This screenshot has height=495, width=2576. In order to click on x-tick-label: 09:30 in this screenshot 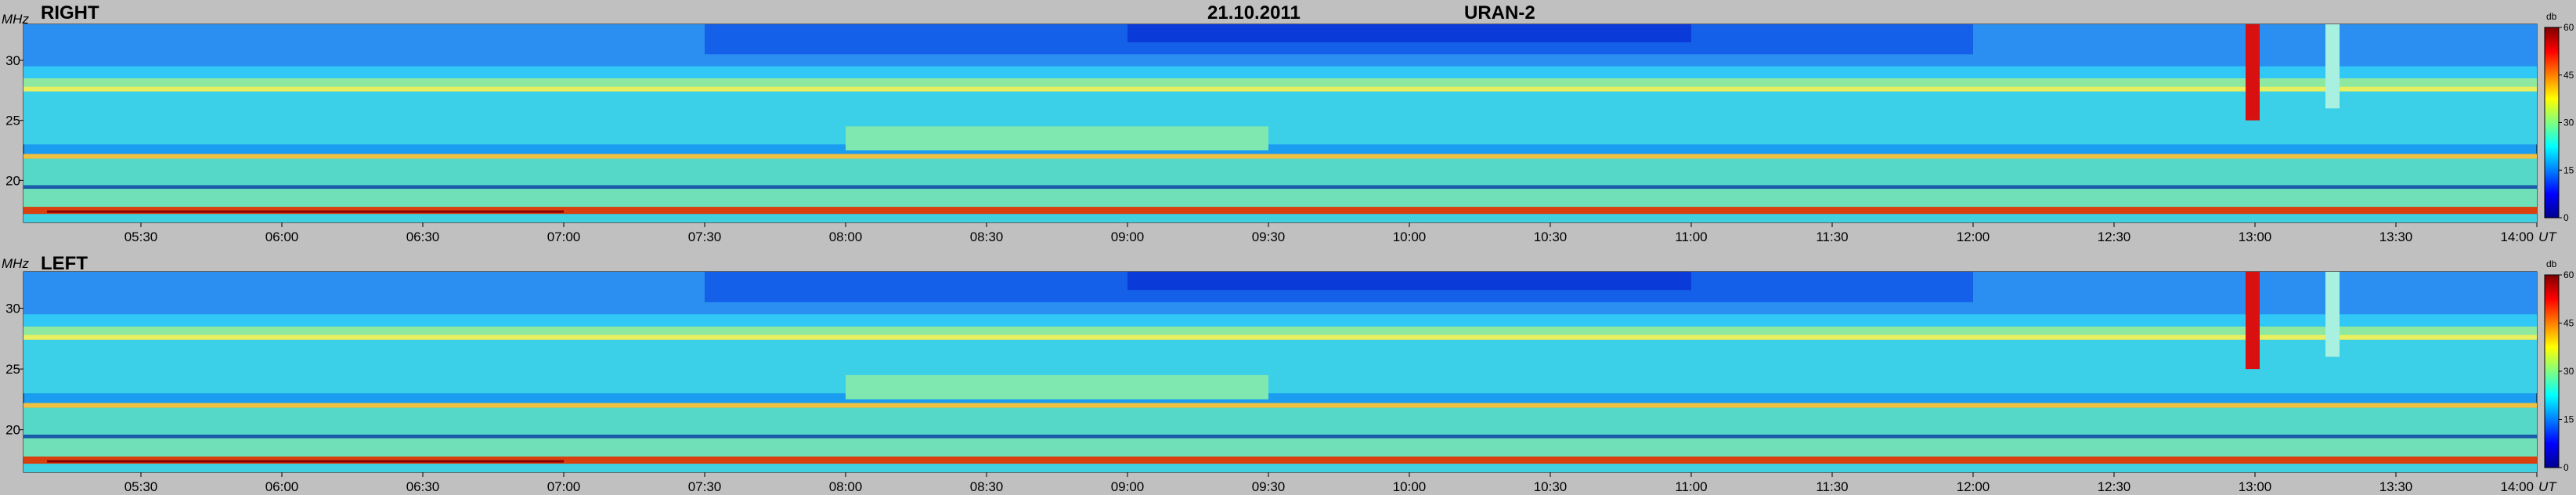, I will do `click(1269, 486)`.